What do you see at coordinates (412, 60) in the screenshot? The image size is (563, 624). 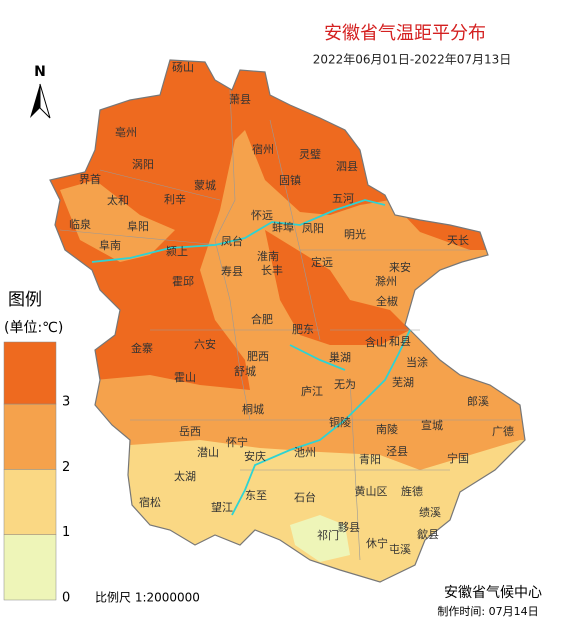 I see `date-range: 2022年06月01日-2022年07月13日` at bounding box center [412, 60].